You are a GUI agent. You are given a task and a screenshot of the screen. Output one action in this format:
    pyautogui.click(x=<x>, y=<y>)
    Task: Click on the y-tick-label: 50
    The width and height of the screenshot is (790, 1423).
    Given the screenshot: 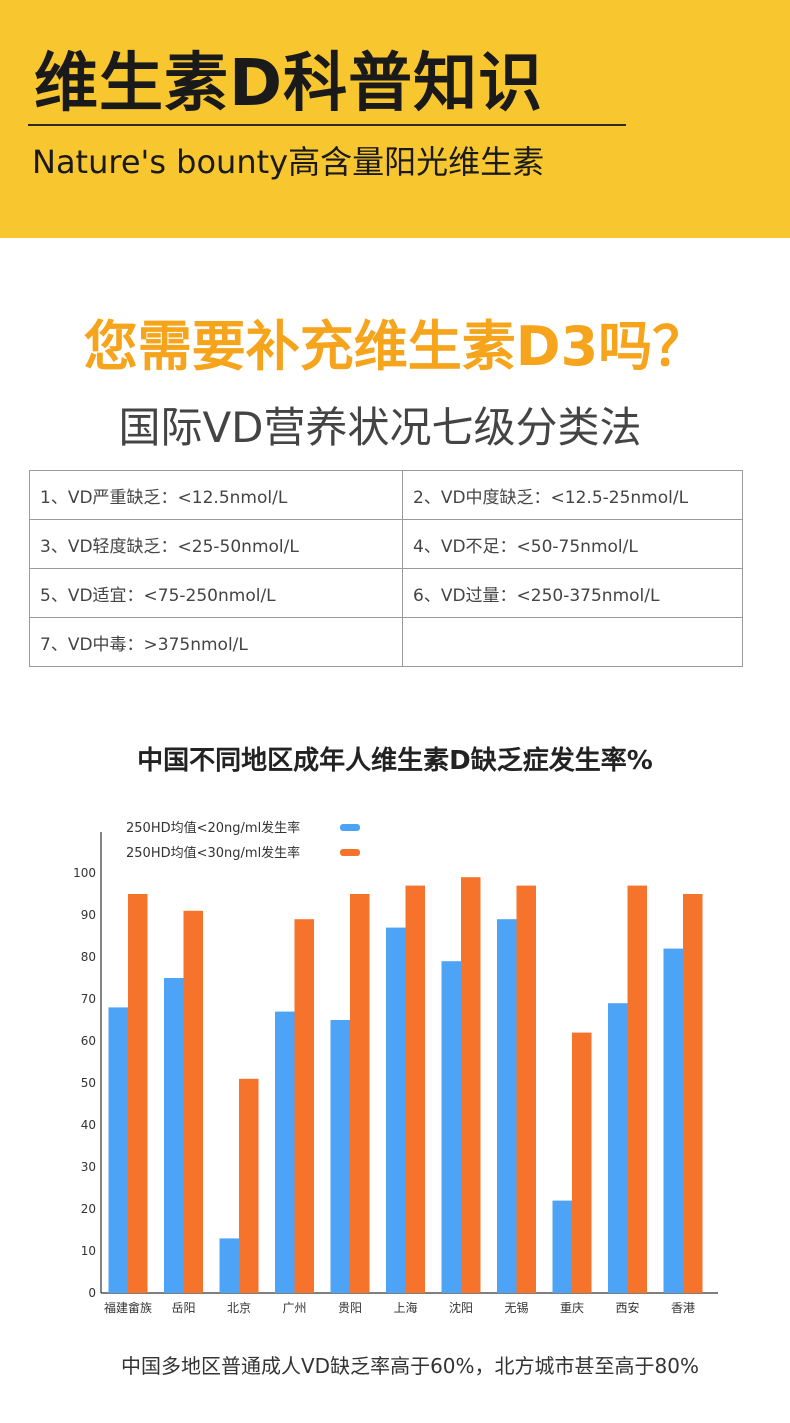 What is the action you would take?
    pyautogui.click(x=88, y=1083)
    